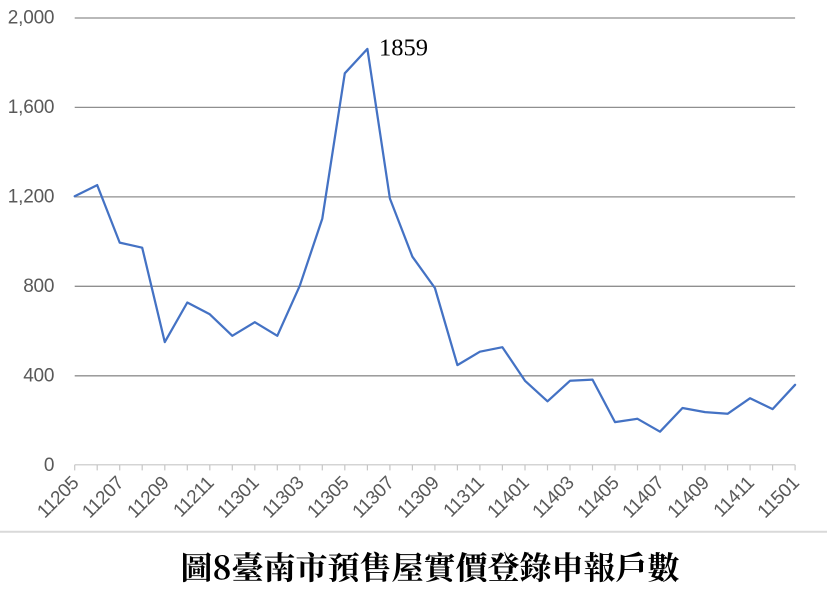 The width and height of the screenshot is (827, 604). Describe the element at coordinates (38, 376) in the screenshot. I see `svg-text: 400` at that location.